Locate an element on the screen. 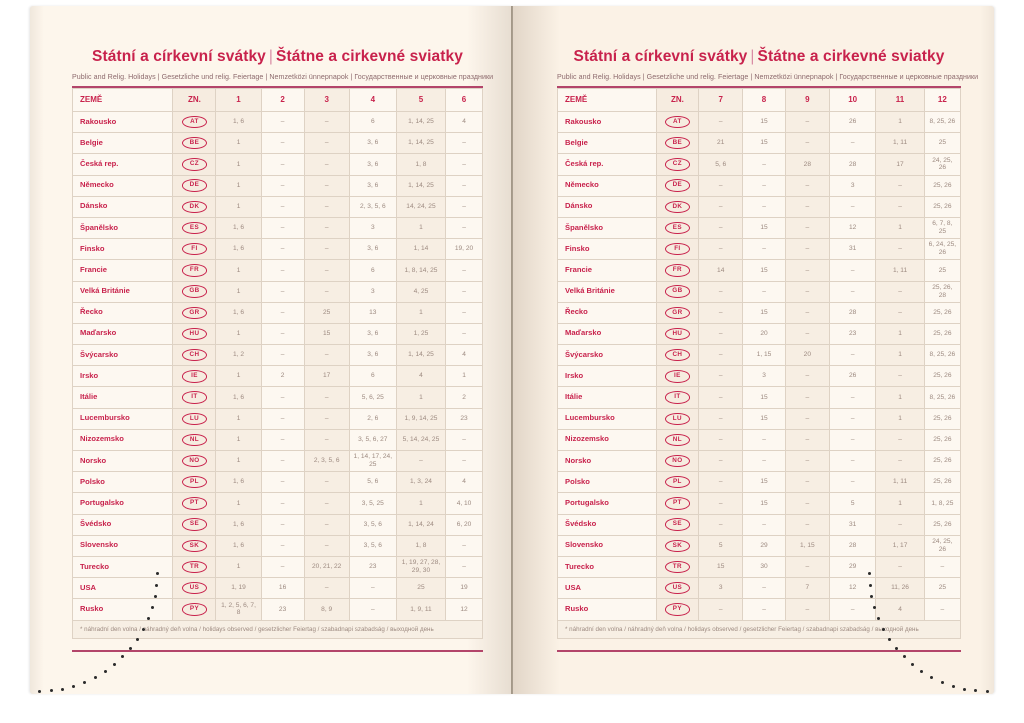 The height and width of the screenshot is (723, 1024). country-code-badge: TR is located at coordinates (677, 567).